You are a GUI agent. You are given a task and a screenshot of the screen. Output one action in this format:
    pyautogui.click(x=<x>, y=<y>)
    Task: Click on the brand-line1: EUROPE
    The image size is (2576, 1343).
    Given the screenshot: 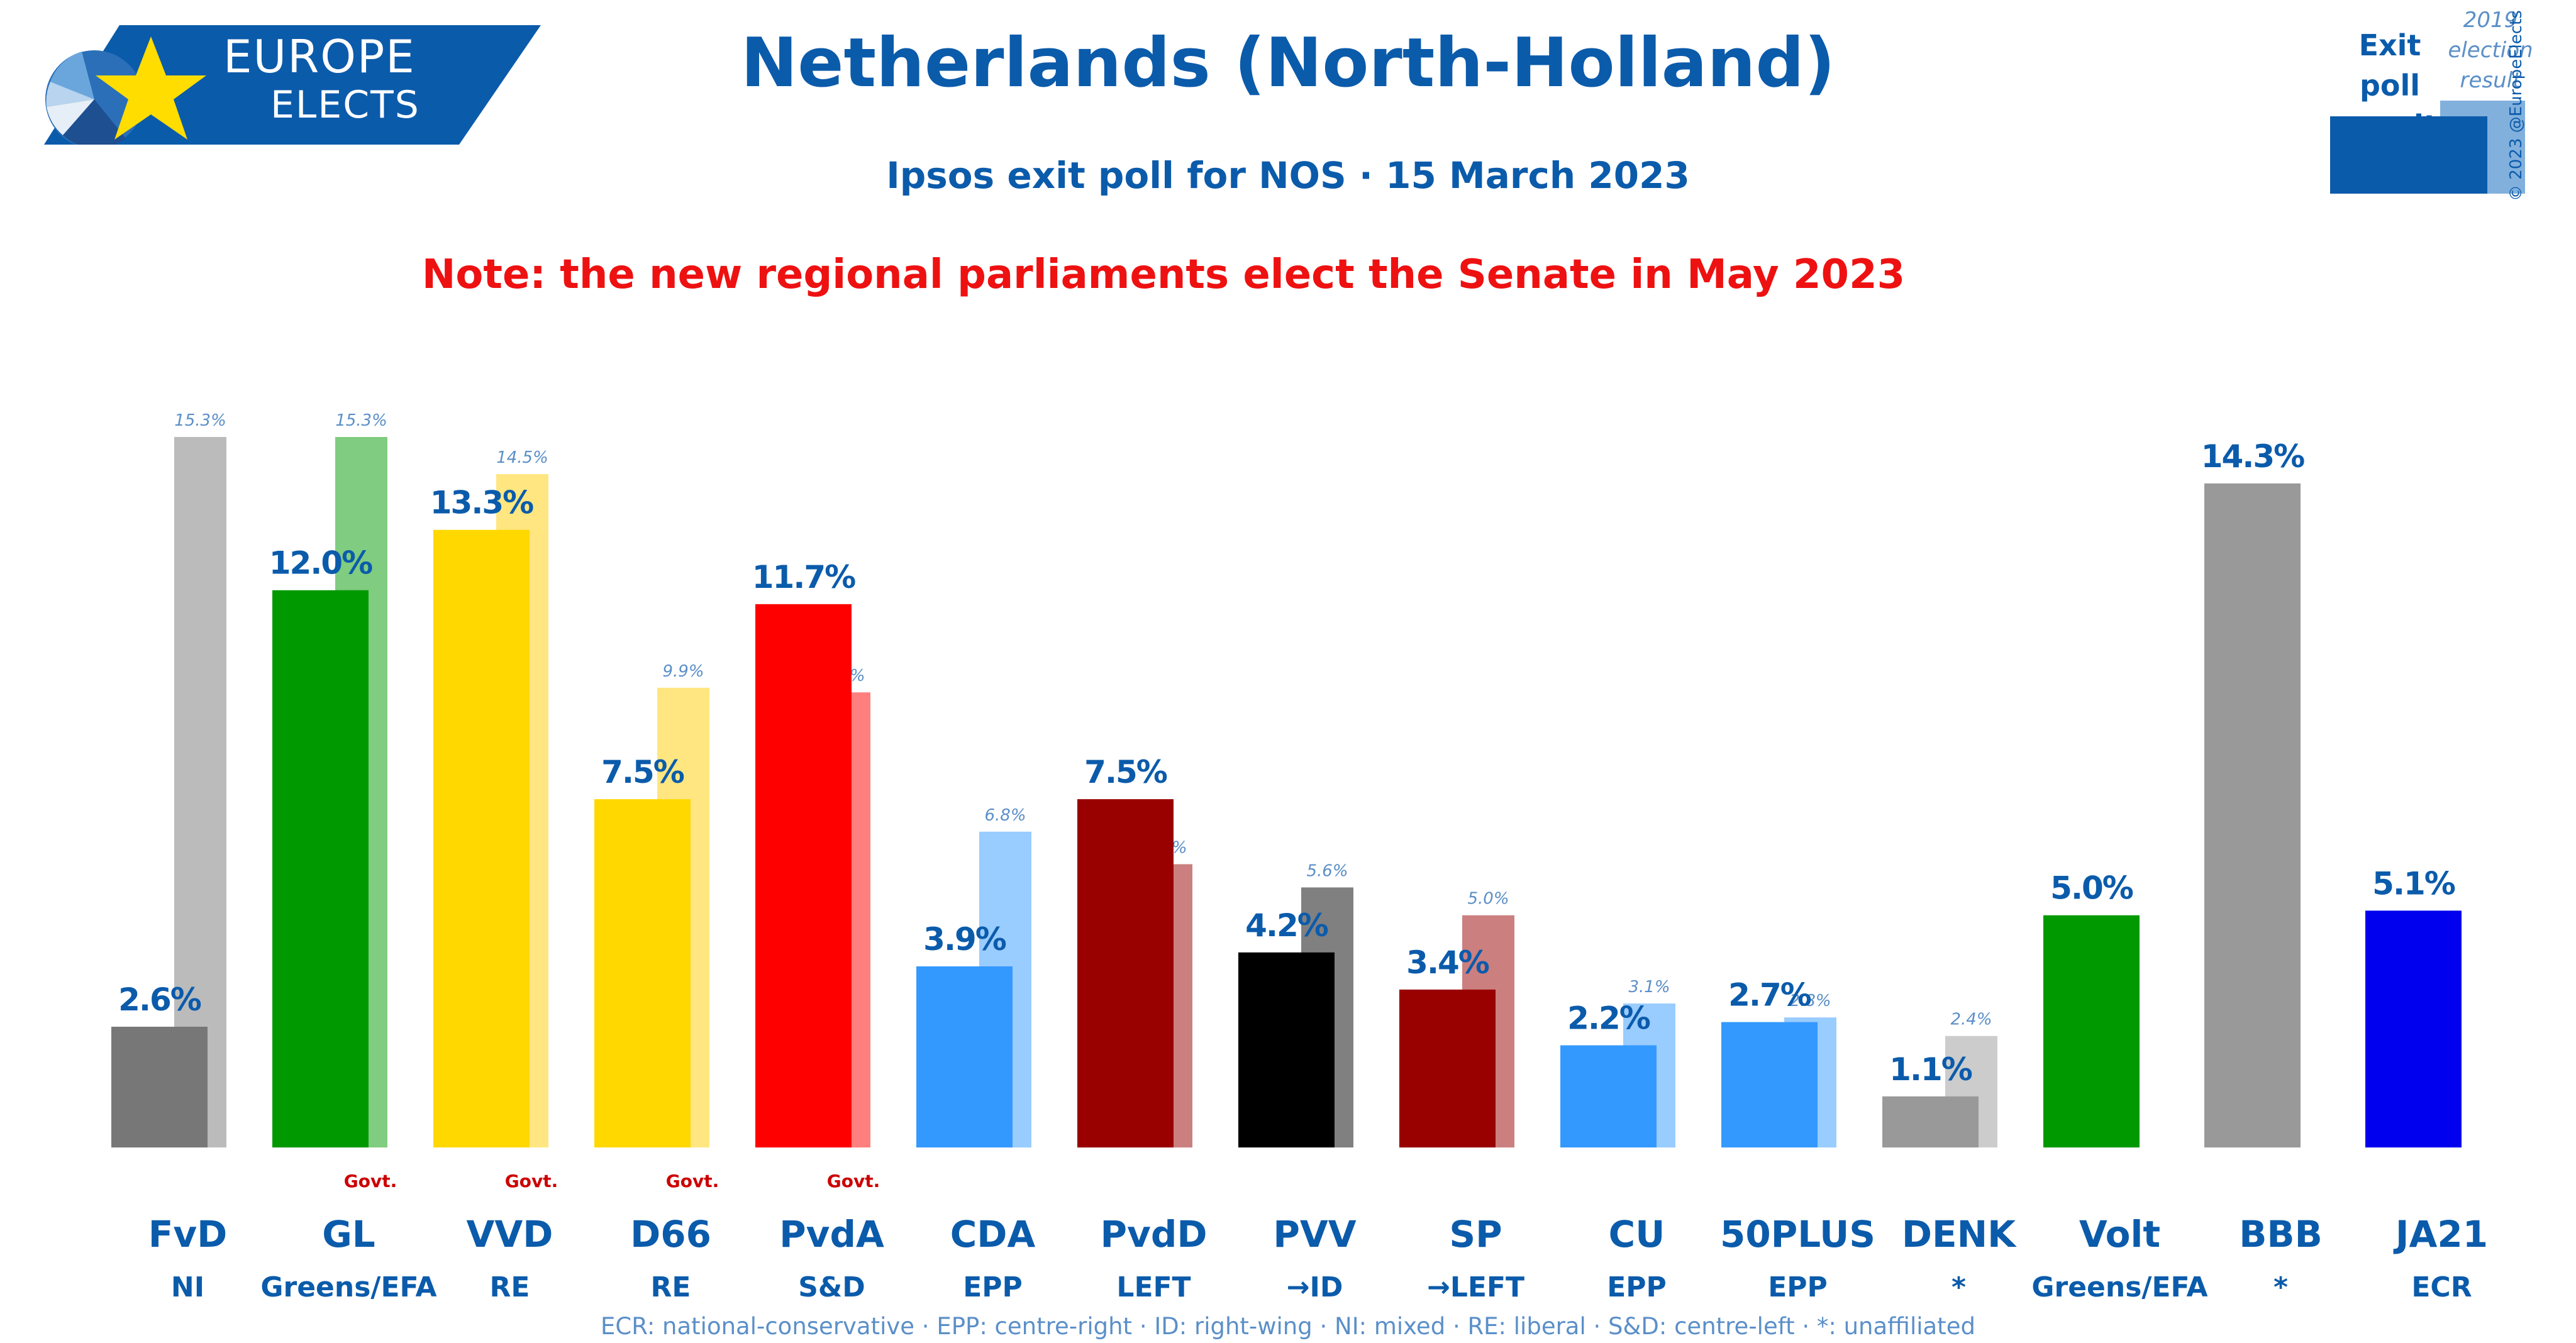 What is the action you would take?
    pyautogui.click(x=319, y=56)
    